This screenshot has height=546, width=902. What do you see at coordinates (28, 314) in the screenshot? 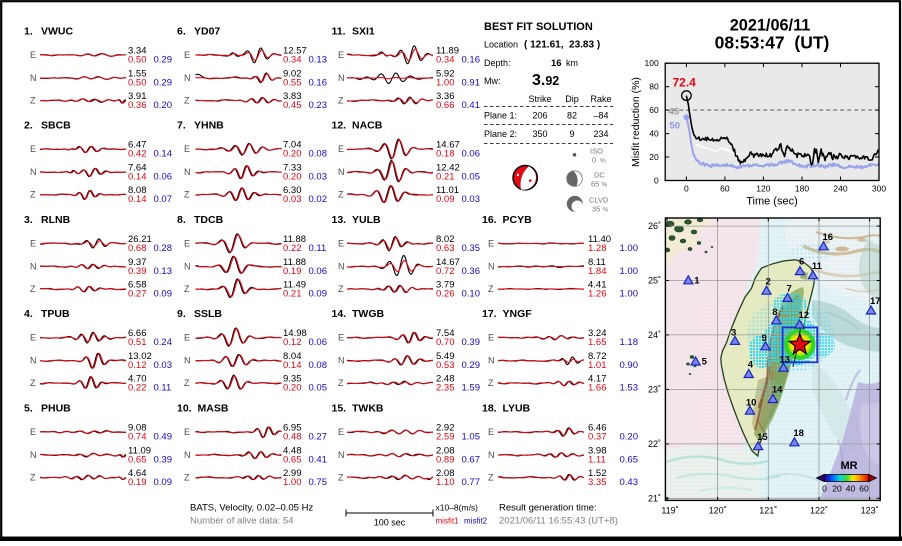
I see `svg-text: 4.` at bounding box center [28, 314].